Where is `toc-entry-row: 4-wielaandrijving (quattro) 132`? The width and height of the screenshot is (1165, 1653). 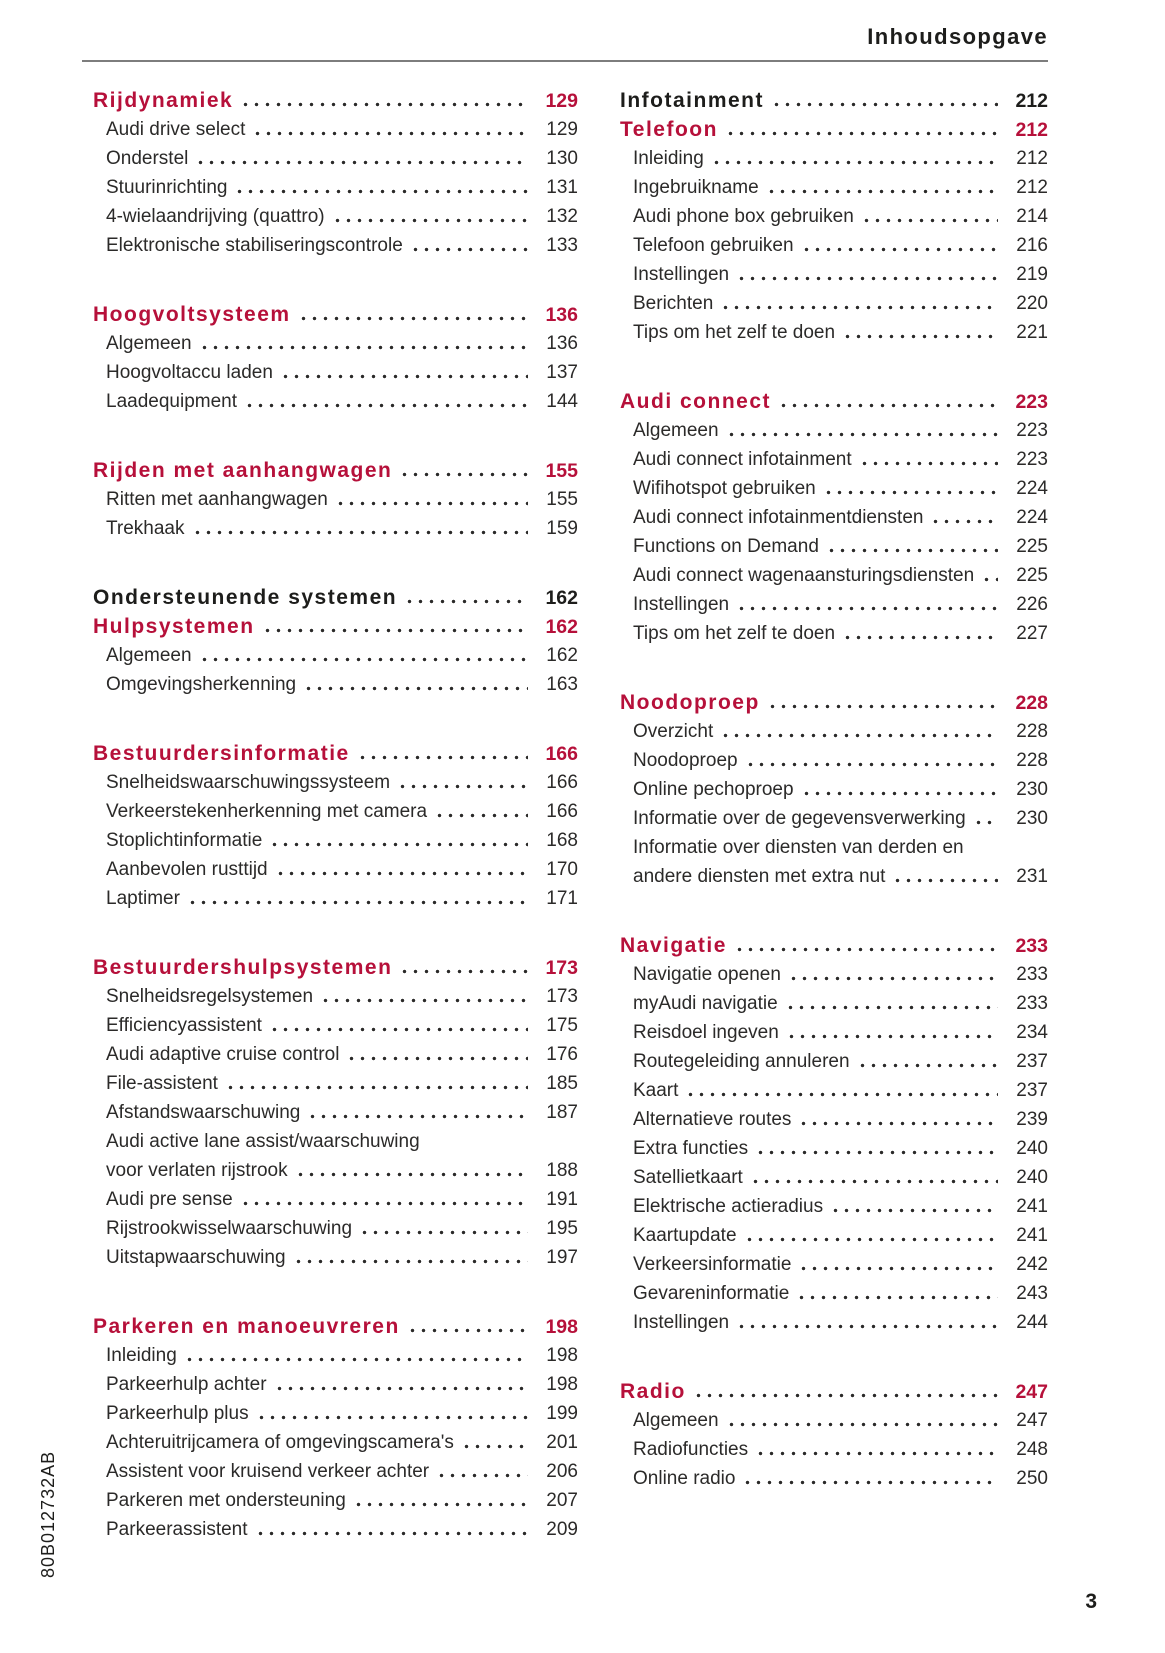
toc-entry-row: 4-wielaandrijving (quattro) 132 is located at coordinates (335, 216).